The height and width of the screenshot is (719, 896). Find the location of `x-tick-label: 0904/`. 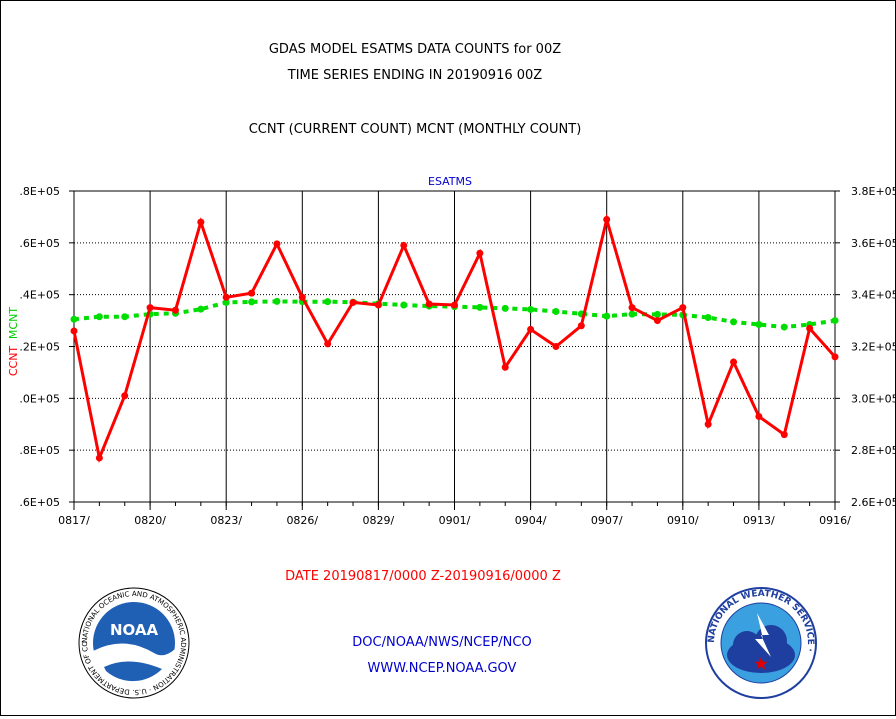

x-tick-label: 0904/ is located at coordinates (531, 520).